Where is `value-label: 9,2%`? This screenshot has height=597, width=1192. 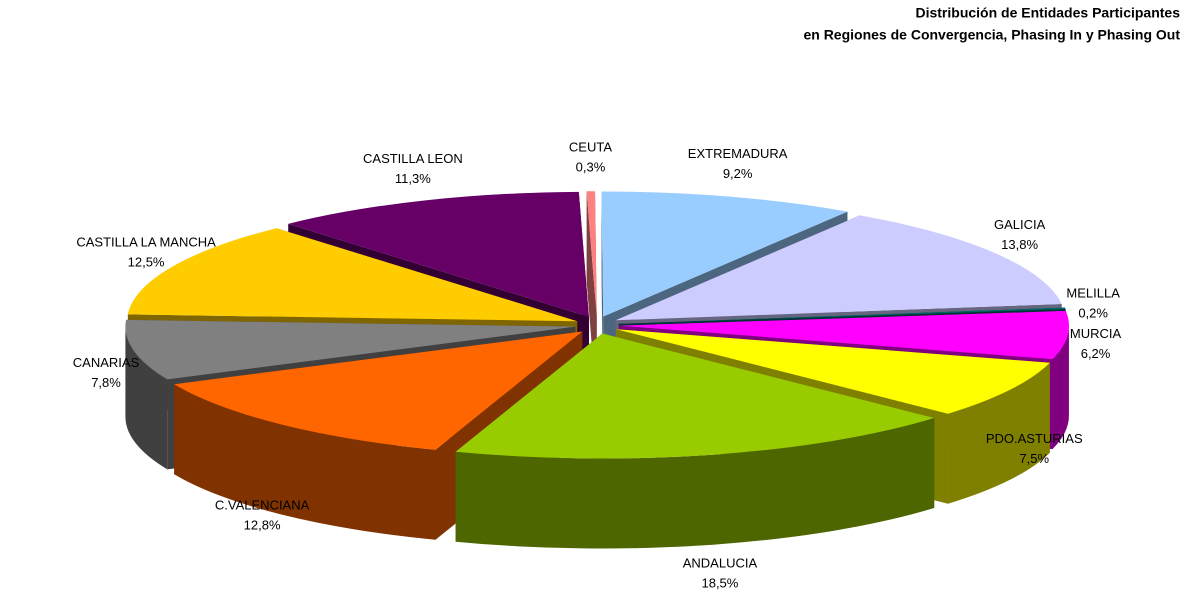 value-label: 9,2% is located at coordinates (738, 173).